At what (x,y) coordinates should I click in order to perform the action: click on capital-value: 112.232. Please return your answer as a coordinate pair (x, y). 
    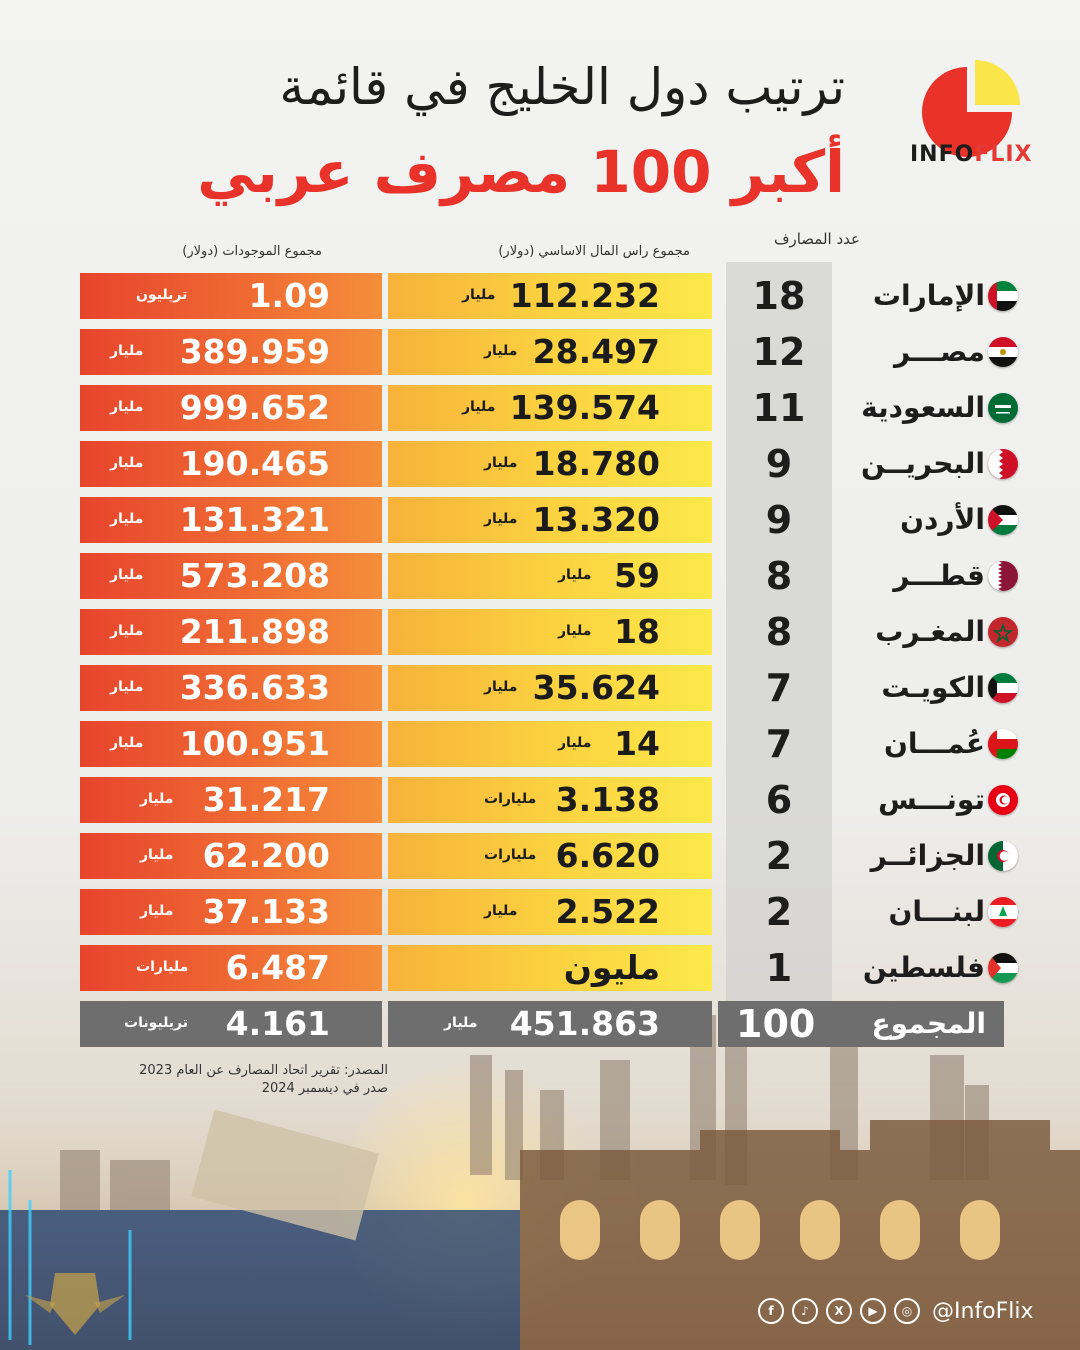
    Looking at the image, I should click on (584, 295).